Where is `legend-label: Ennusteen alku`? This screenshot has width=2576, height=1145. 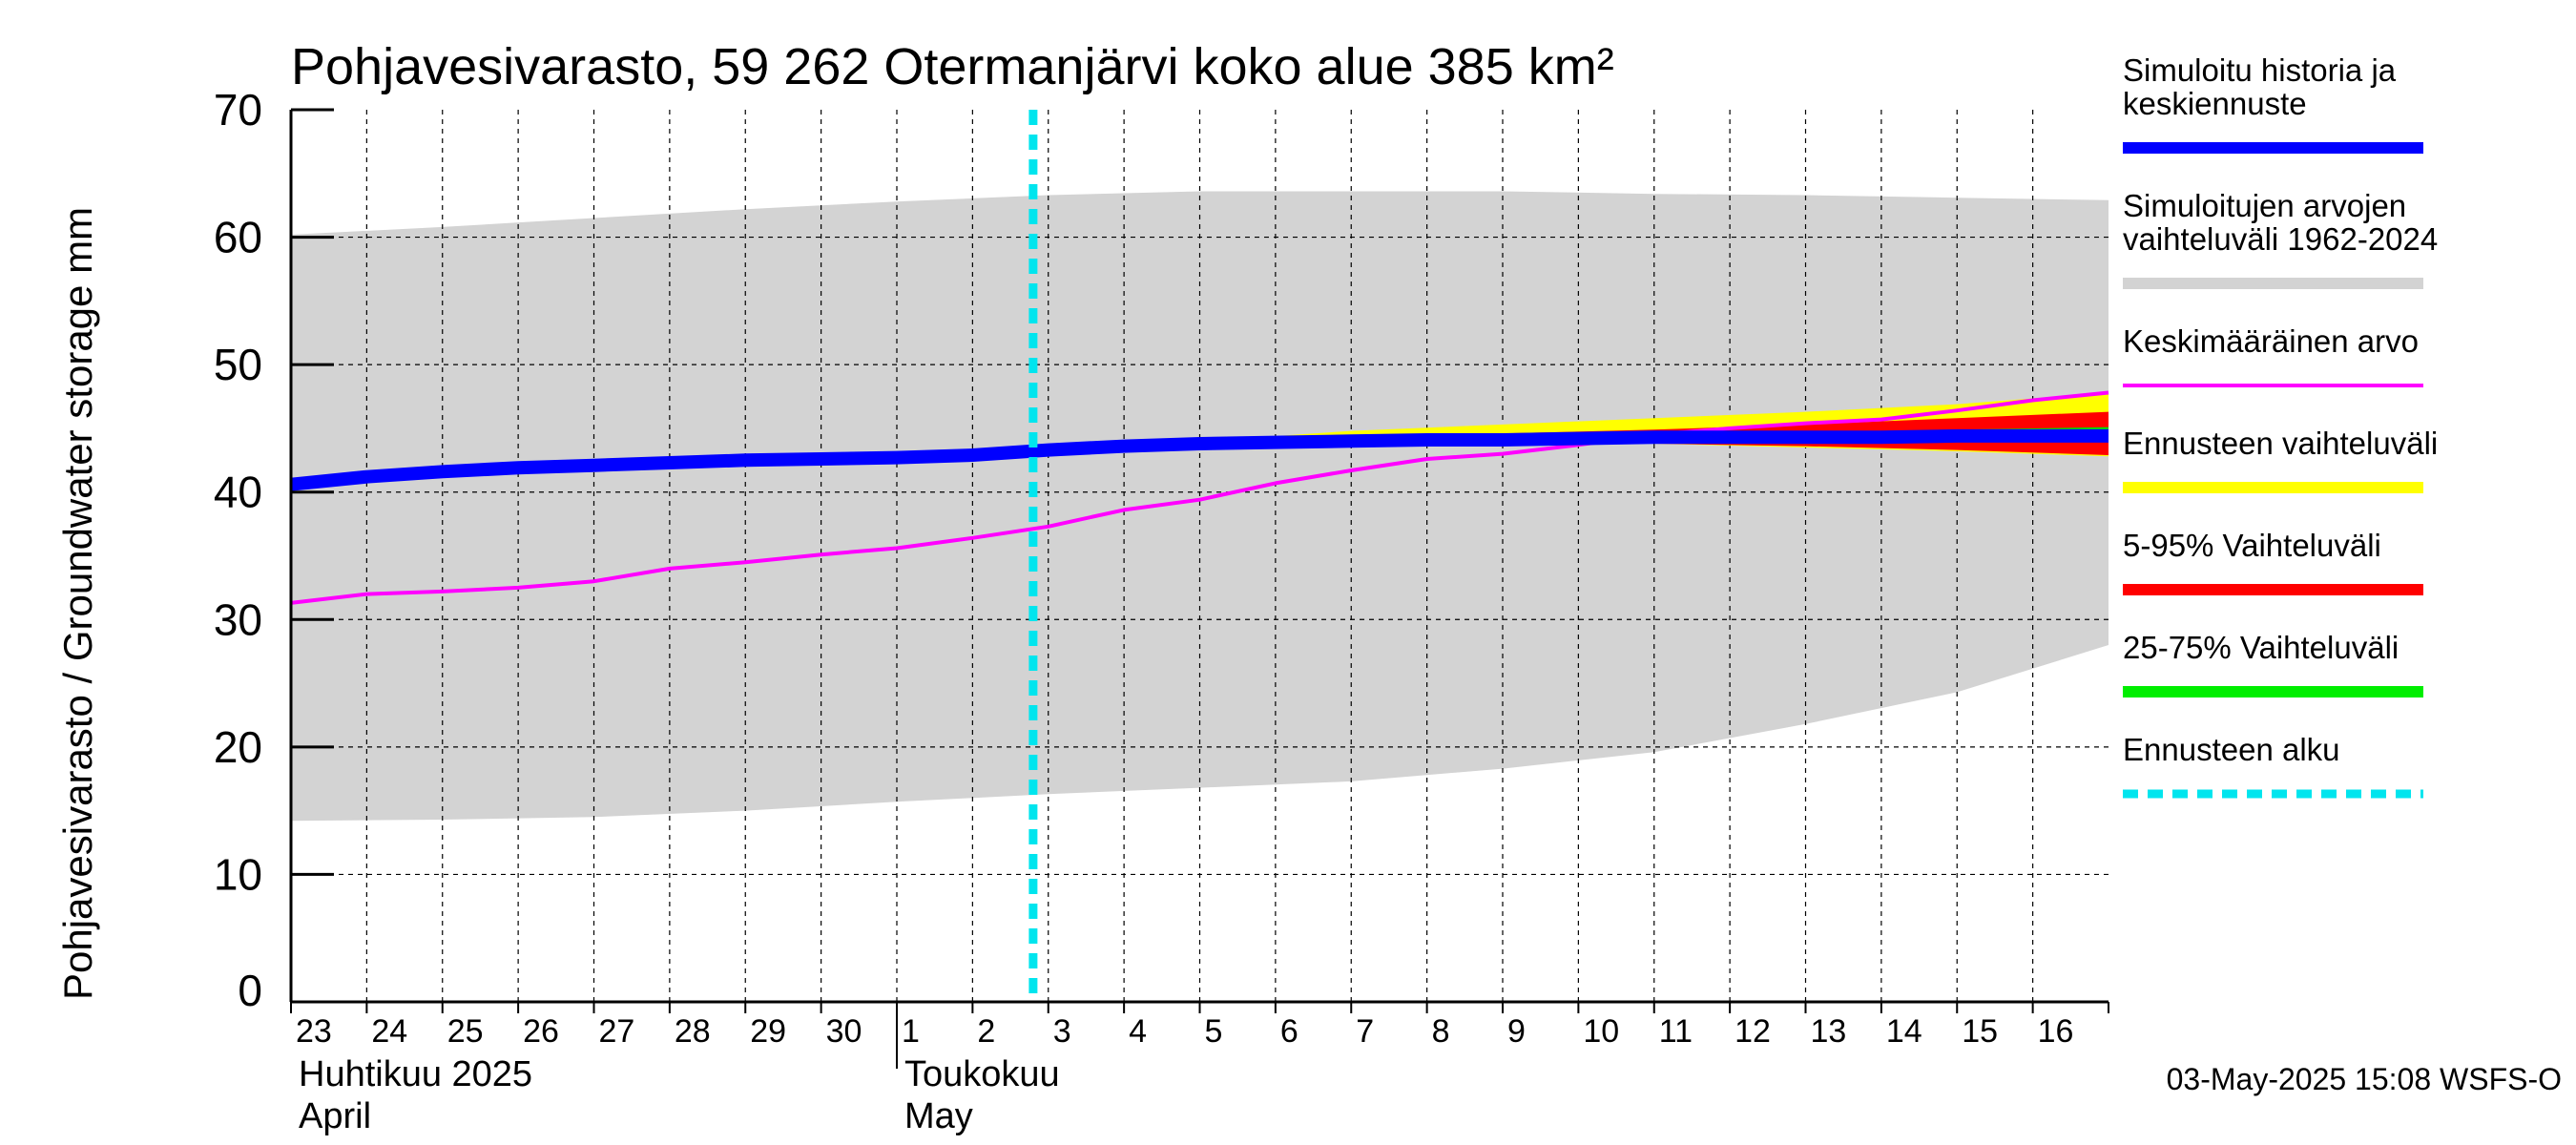
legend-label: Ennusteen alku is located at coordinates (2231, 749).